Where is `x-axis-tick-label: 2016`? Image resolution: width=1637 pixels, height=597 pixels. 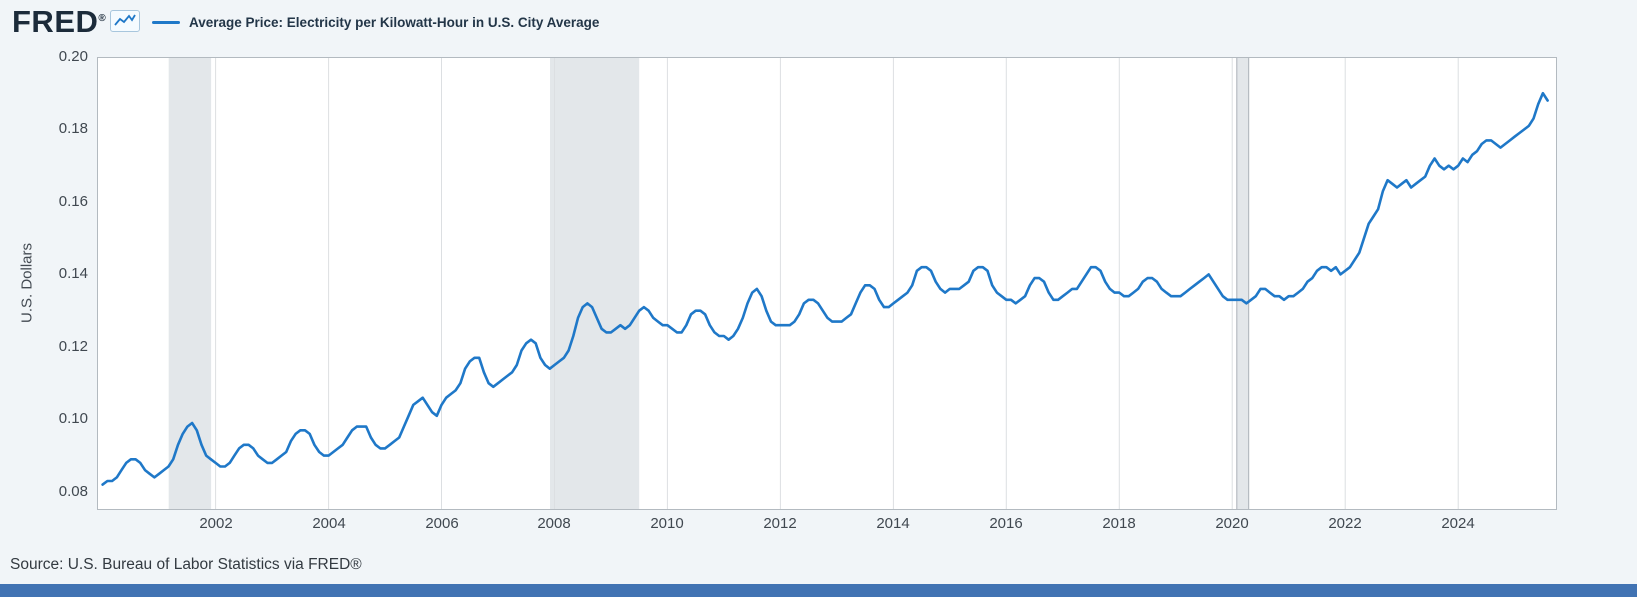 x-axis-tick-label: 2016 is located at coordinates (1006, 523).